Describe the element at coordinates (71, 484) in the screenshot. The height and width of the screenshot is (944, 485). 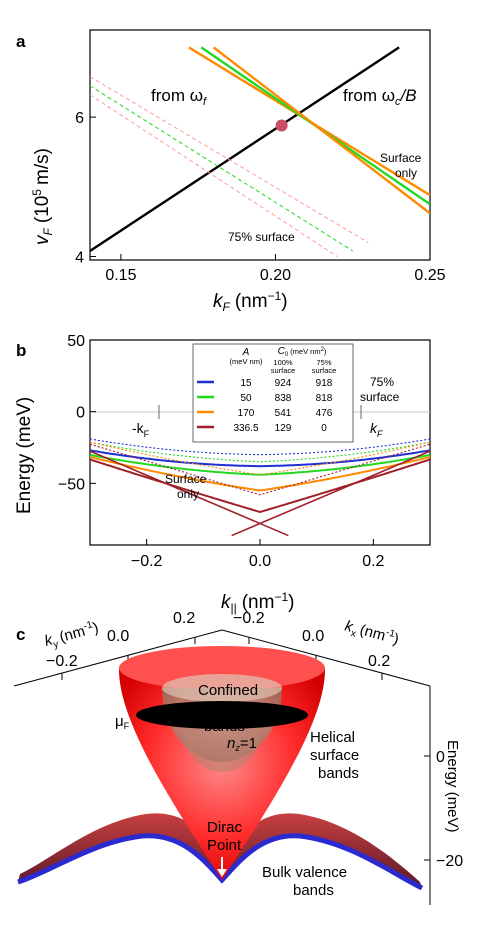
I see `b-ytick-label-2: −50` at that location.